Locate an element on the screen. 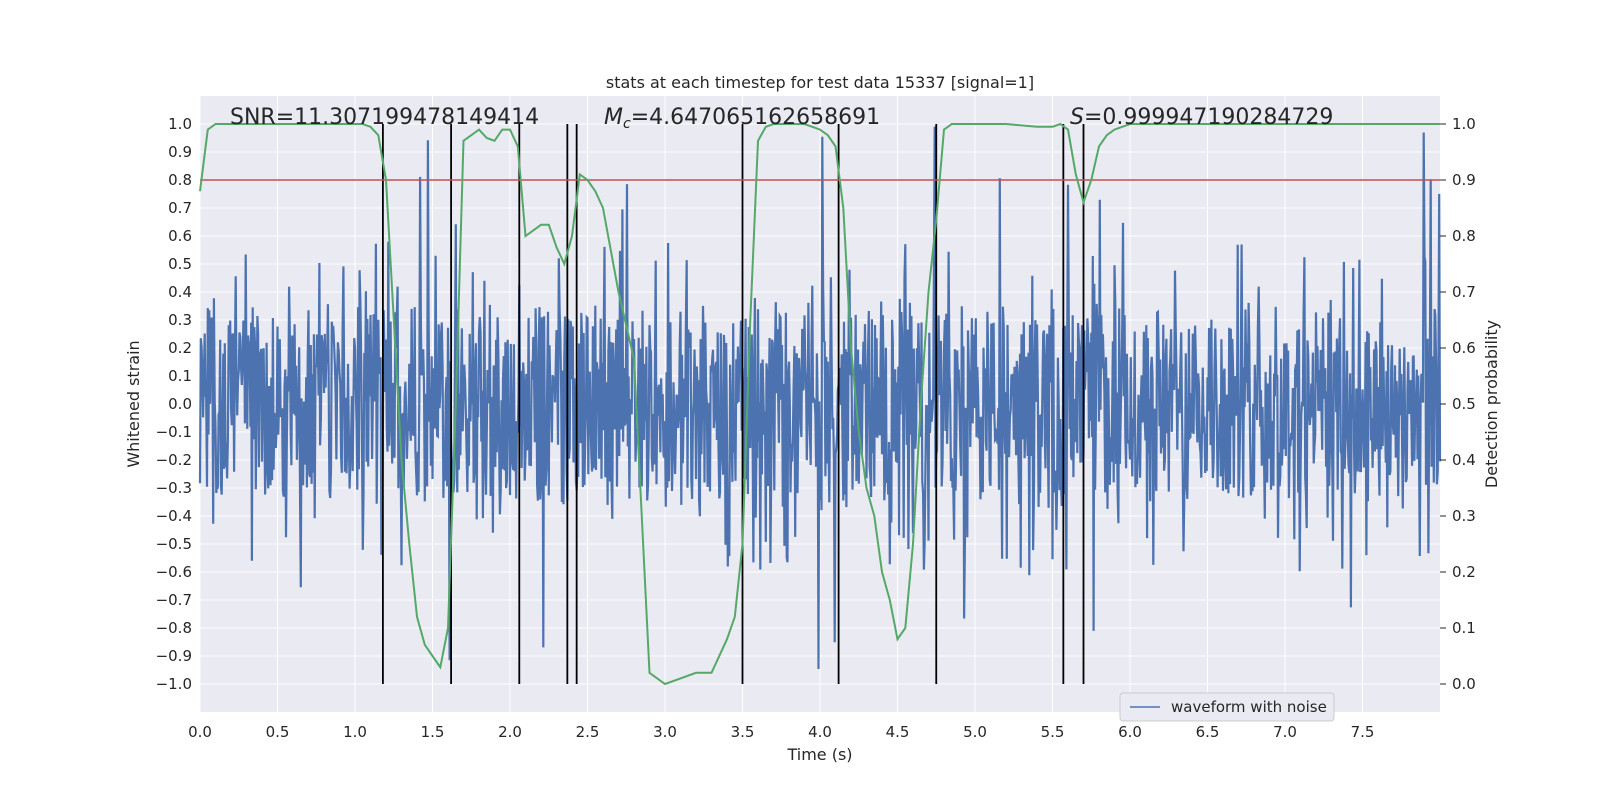 The width and height of the screenshot is (1600, 800). chirp-mass-annotation: Mc=4.647065162658691 is located at coordinates (742, 118).